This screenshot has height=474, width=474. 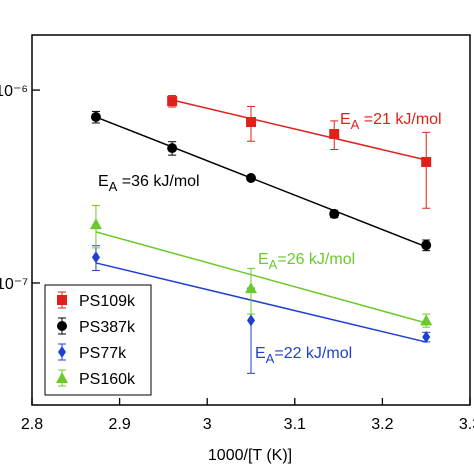 I want to click on x-tick-label: 3.3, so click(x=466, y=424).